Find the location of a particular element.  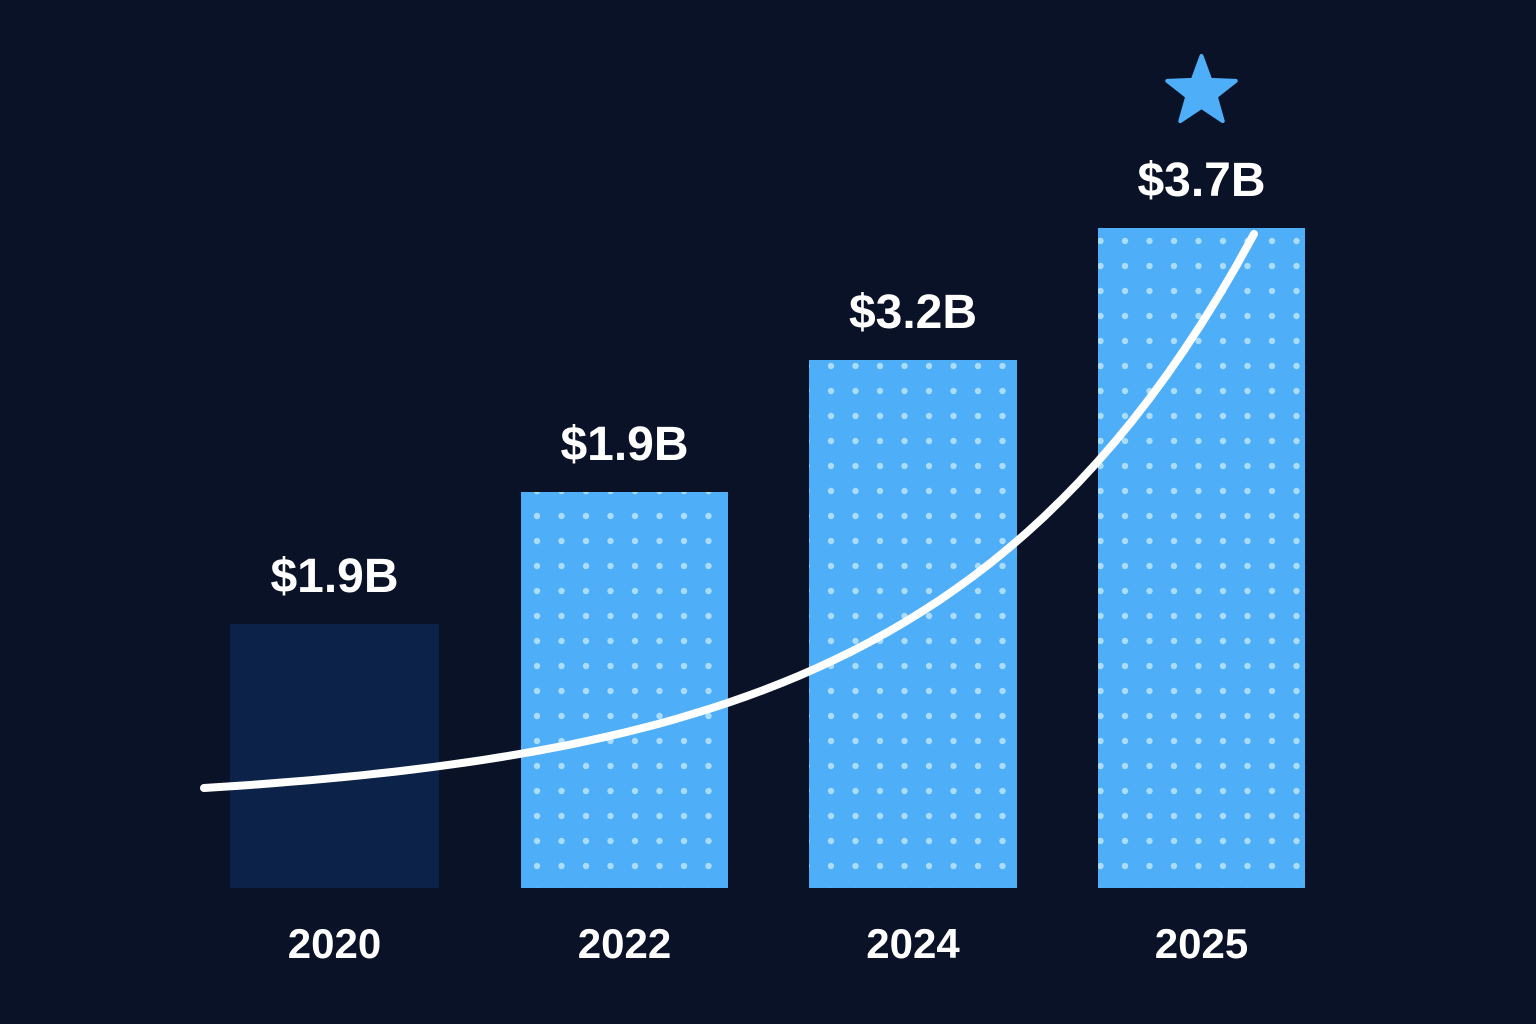

x-tick-label-2024: 2024 is located at coordinates (913, 943).